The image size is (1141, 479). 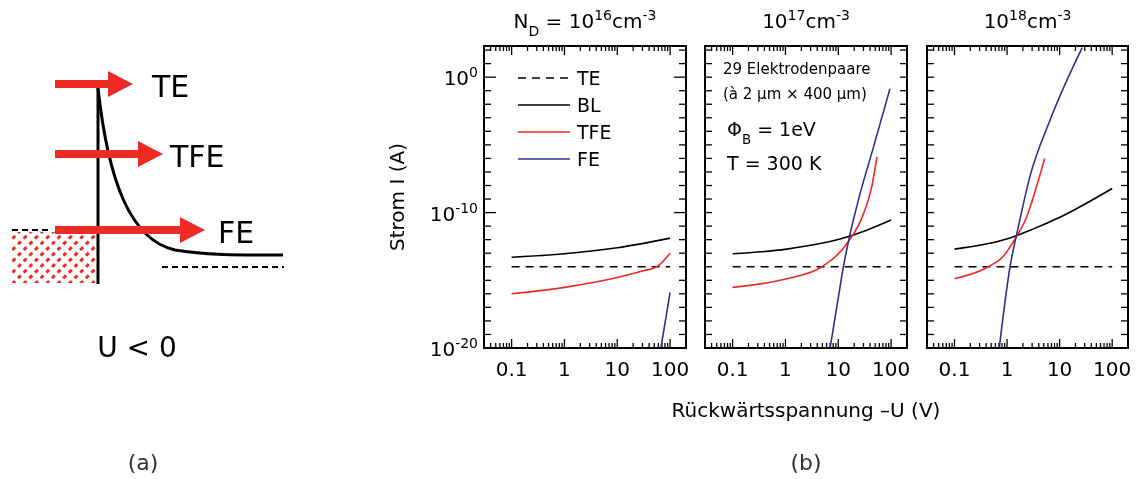 I want to click on annotation: T = 300 K, so click(x=774, y=163).